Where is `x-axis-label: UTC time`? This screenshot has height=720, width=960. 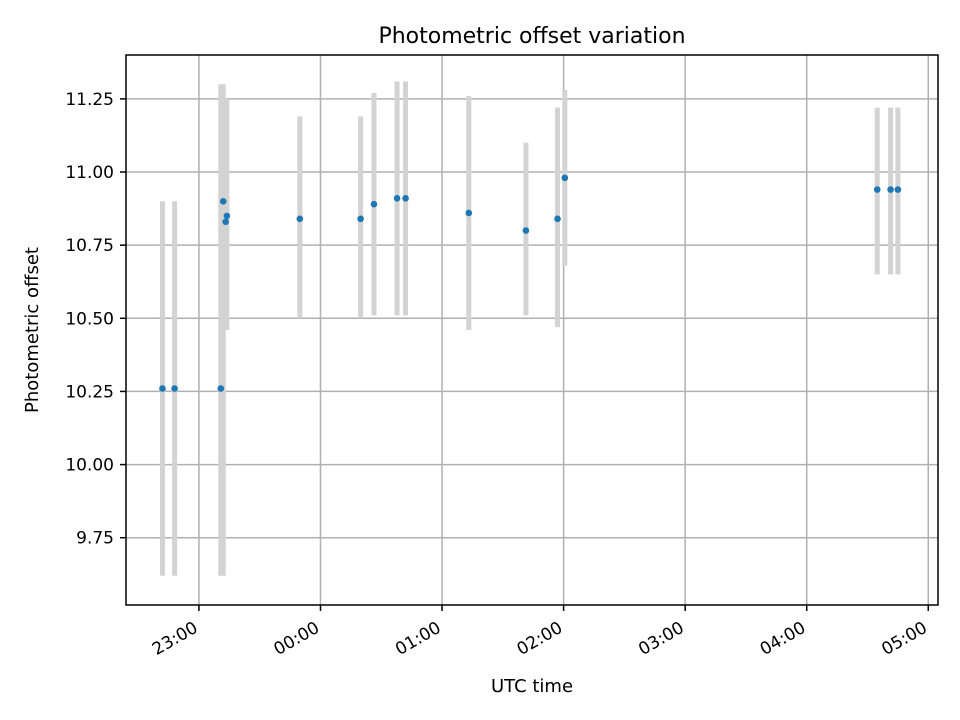
x-axis-label: UTC time is located at coordinates (532, 686).